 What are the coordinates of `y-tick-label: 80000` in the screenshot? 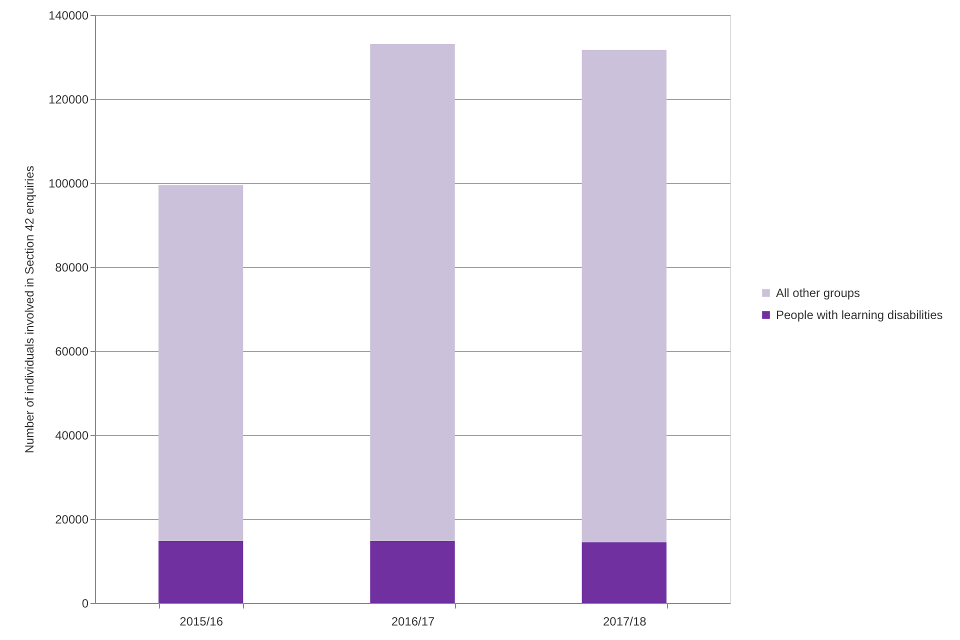 It's located at (72, 267).